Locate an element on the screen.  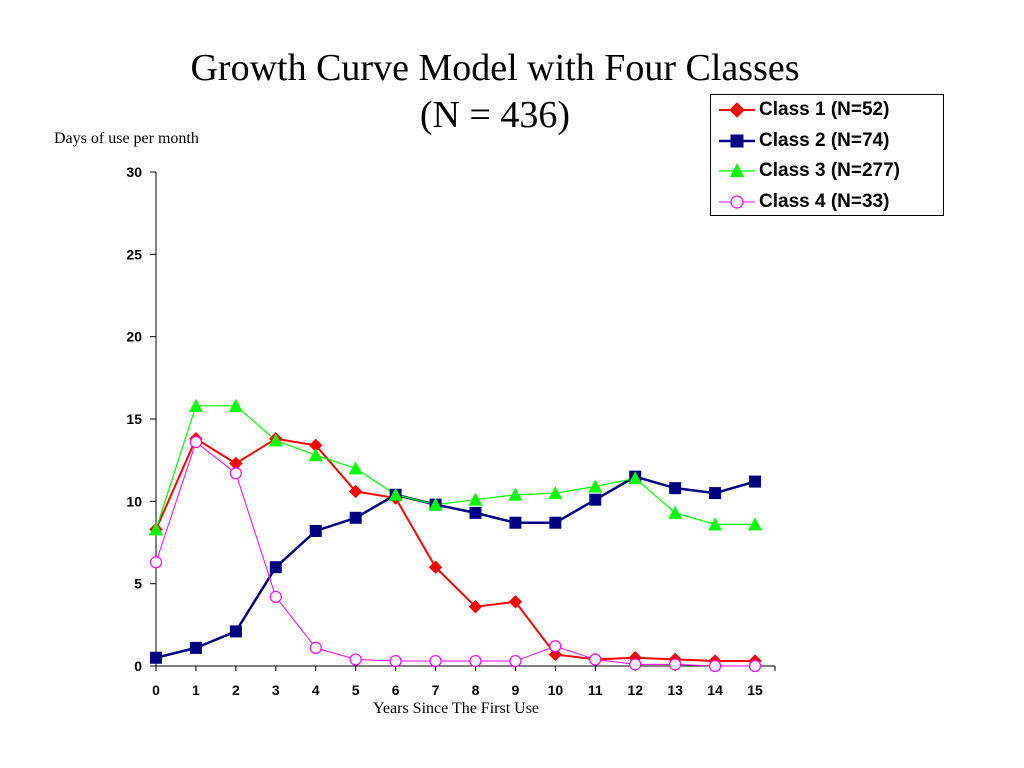
legend-item-class-2: Class 2 (N=74) is located at coordinates (827, 141).